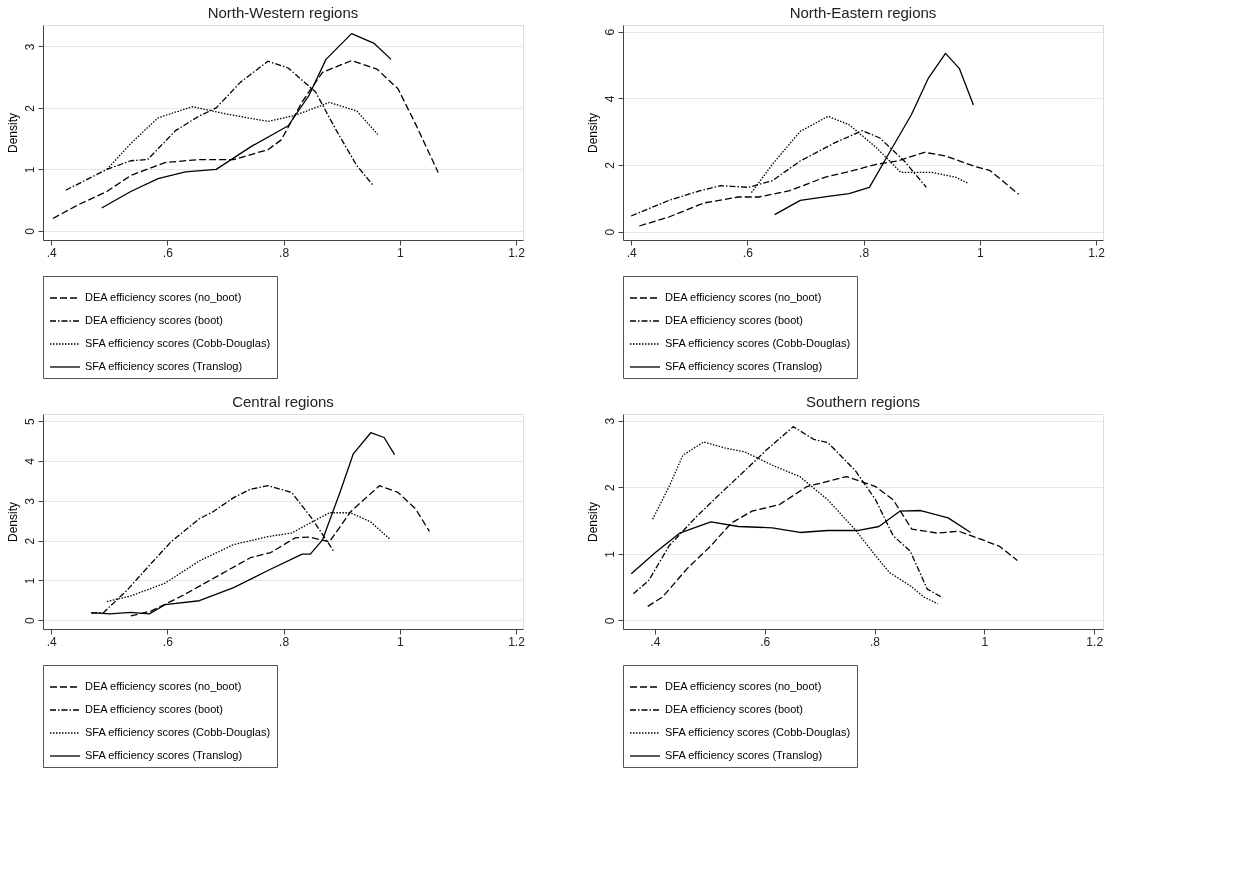 The image size is (1251, 896). Describe the element at coordinates (863, 12) in the screenshot. I see `chart-title: North-Eastern regions` at that location.